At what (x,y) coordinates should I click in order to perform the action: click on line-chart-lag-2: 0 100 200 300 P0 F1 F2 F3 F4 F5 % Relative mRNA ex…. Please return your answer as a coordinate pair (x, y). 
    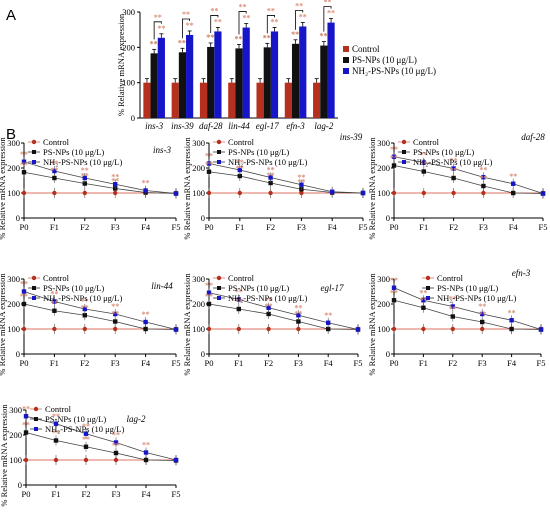
    Looking at the image, I should click on (90, 455).